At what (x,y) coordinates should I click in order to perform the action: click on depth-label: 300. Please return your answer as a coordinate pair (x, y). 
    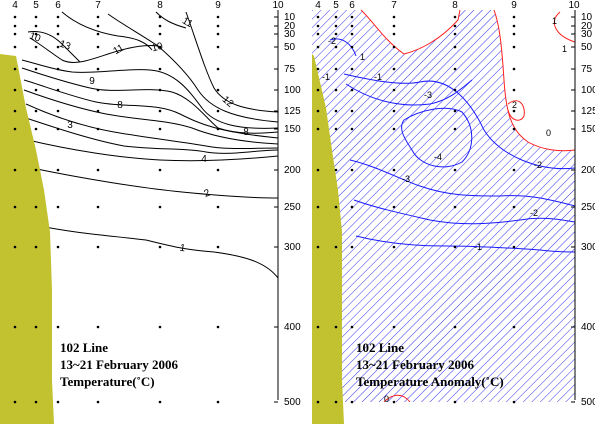
    Looking at the image, I should click on (292, 247).